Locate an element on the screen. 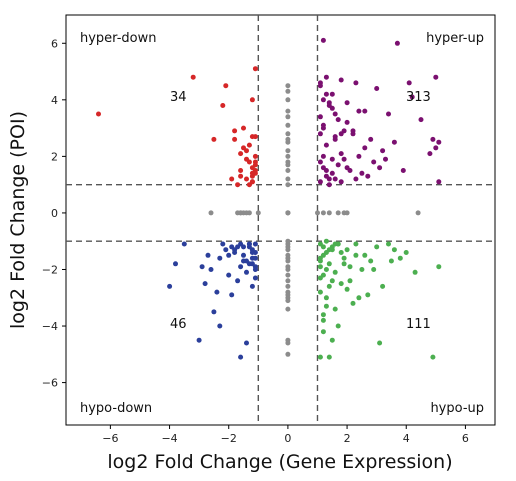 The height and width of the screenshot is (481, 516). x-tick-label: 4 is located at coordinates (406, 438).